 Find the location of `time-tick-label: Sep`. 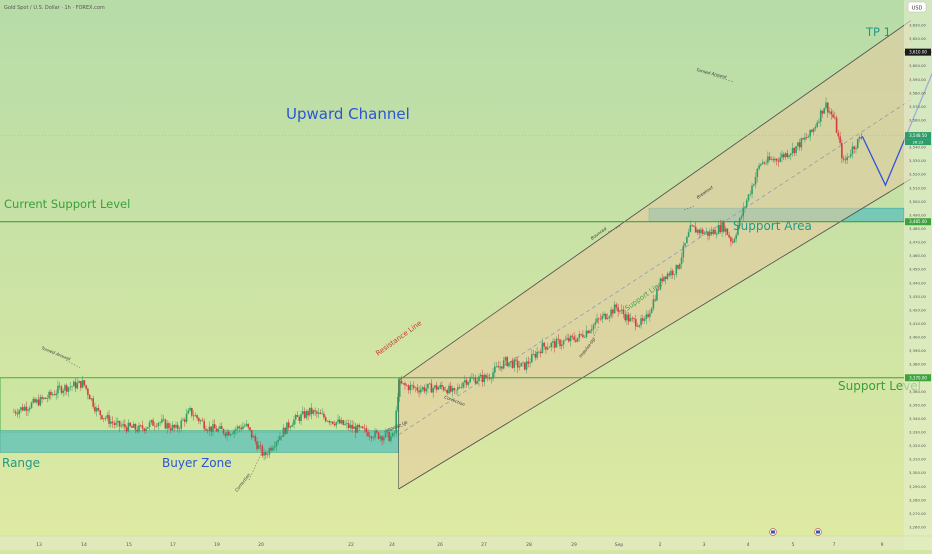

time-tick-label: Sep is located at coordinates (619, 545).